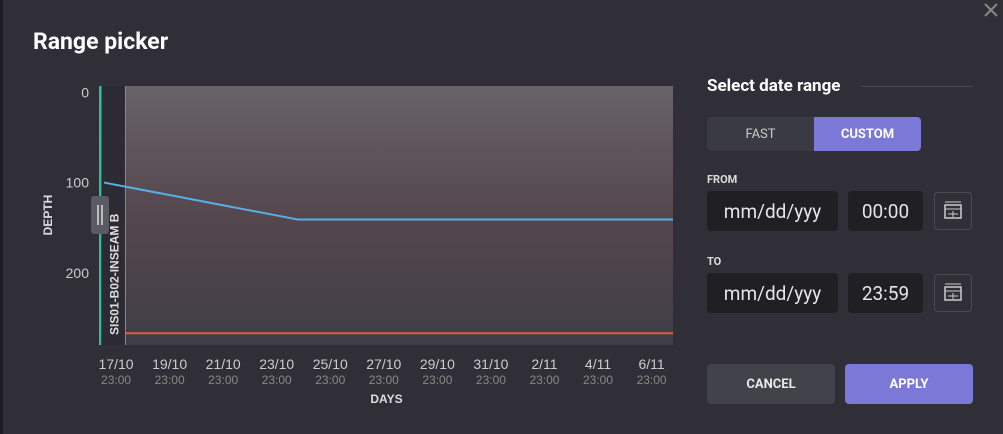  Describe the element at coordinates (330, 364) in the screenshot. I see `x-tick-label: 25/10` at that location.